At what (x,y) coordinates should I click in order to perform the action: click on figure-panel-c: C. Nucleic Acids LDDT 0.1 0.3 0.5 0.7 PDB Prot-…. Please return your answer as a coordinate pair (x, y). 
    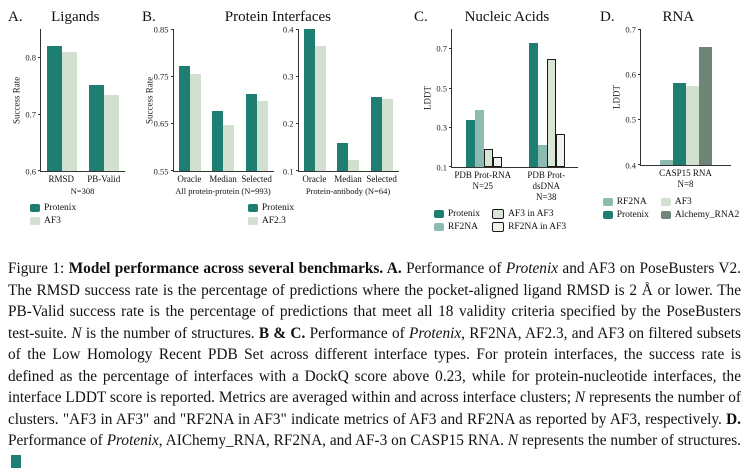
    Looking at the image, I should click on (500, 120).